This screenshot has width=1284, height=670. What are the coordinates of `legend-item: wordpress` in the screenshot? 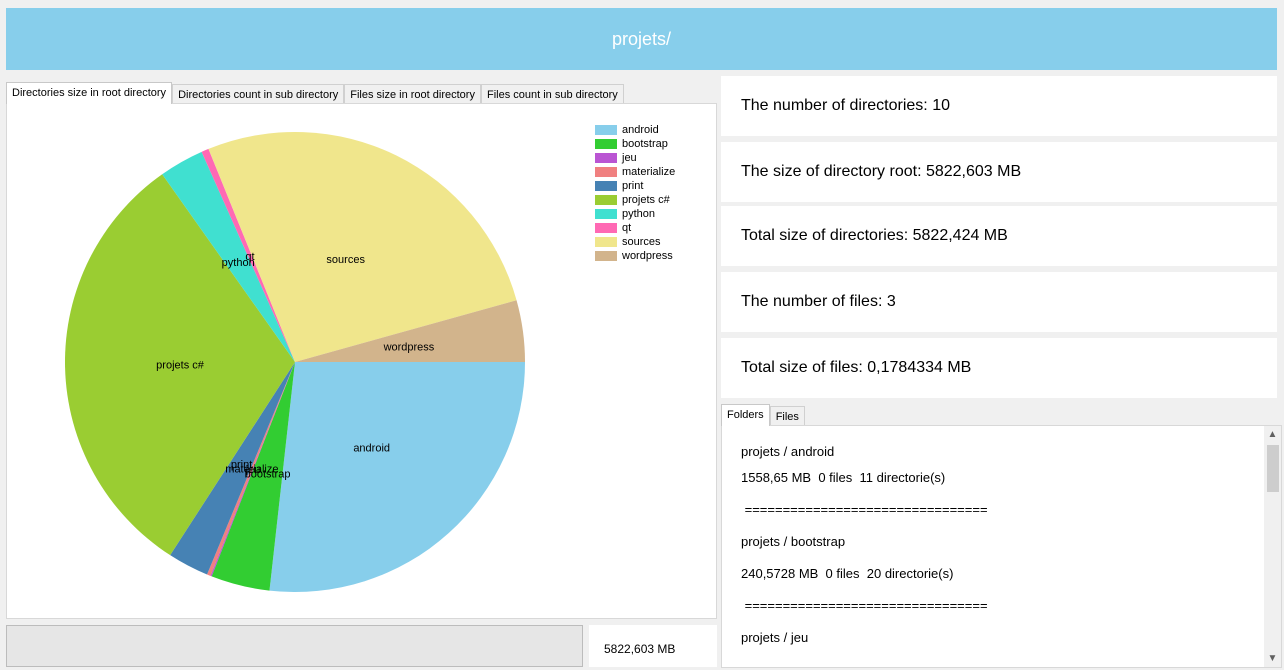 It's located at (635, 256).